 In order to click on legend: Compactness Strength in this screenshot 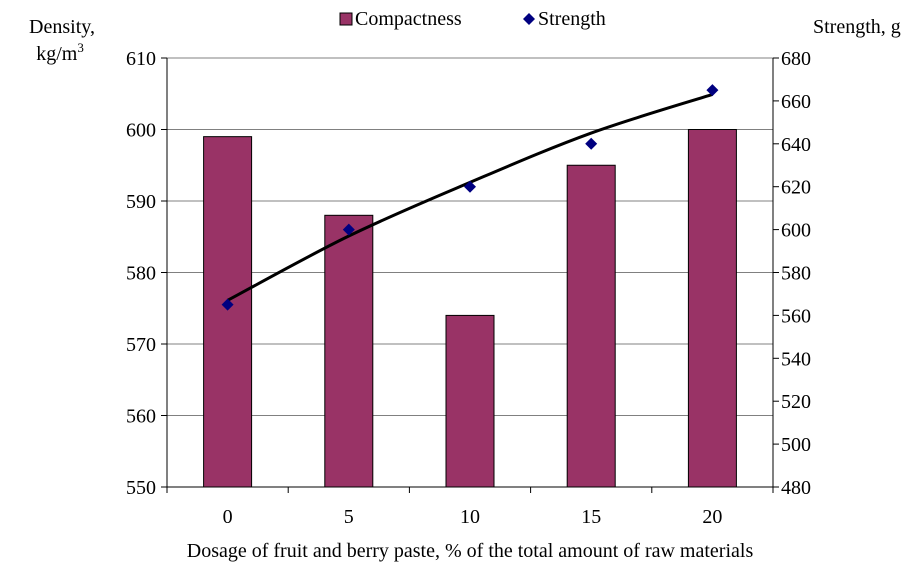, I will do `click(472, 19)`.